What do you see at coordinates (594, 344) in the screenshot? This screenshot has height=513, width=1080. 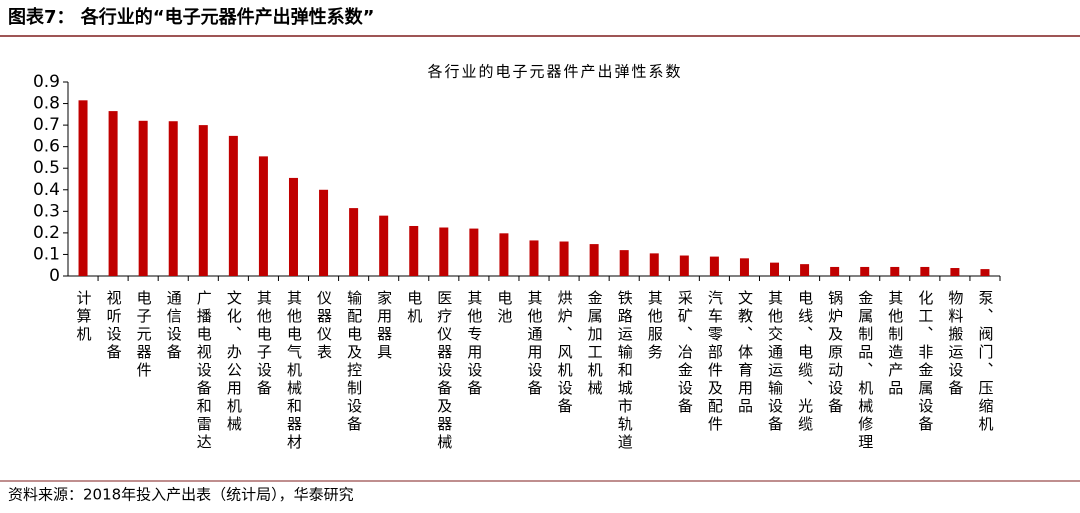 I see `x-tick-label: 金属加工机械` at bounding box center [594, 344].